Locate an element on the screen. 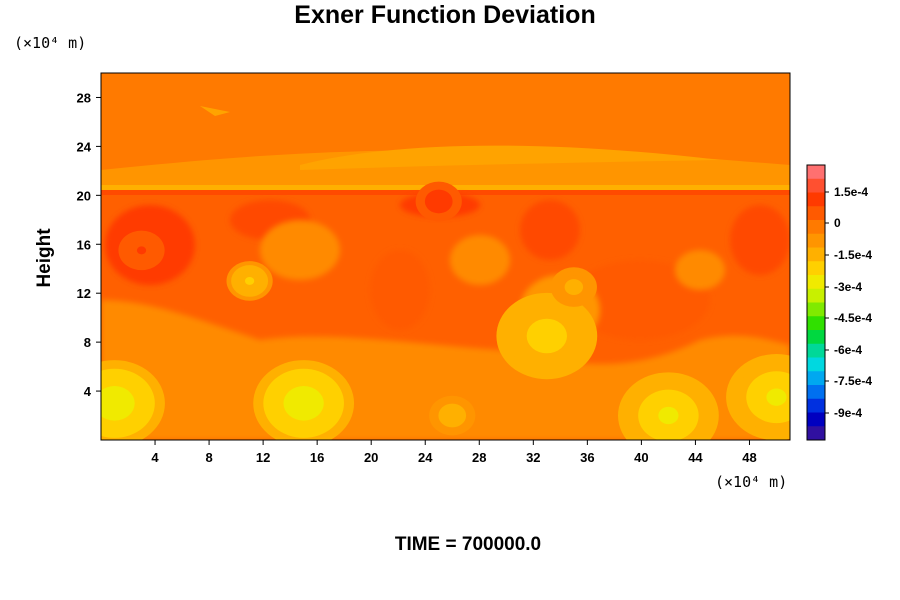  x-tick-label: 4 is located at coordinates (155, 457).